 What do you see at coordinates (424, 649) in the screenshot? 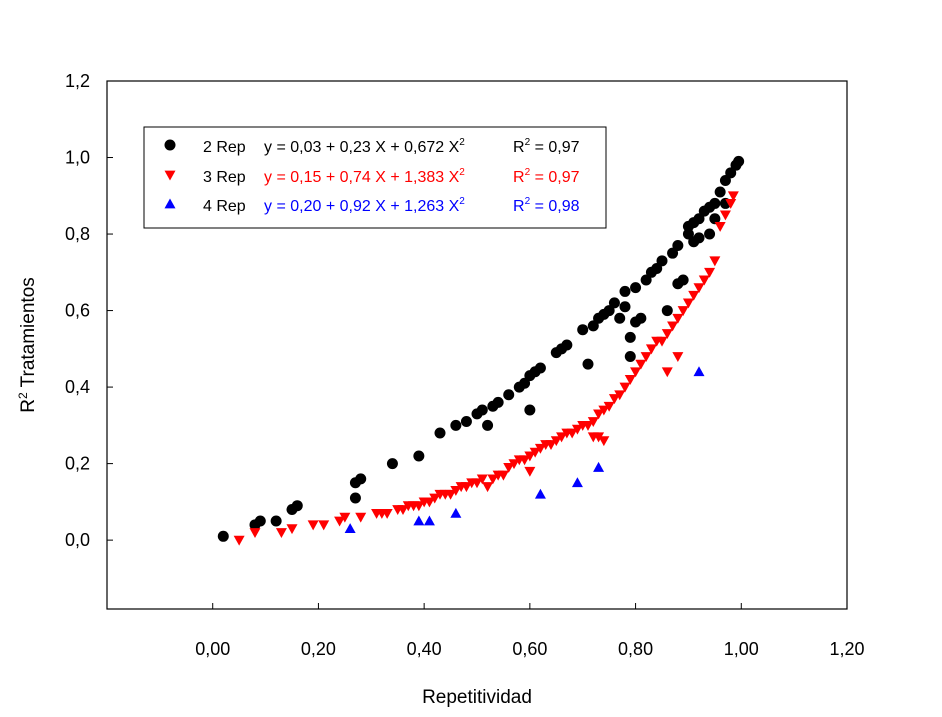
I see `x-tick-label: 0,40` at bounding box center [424, 649].